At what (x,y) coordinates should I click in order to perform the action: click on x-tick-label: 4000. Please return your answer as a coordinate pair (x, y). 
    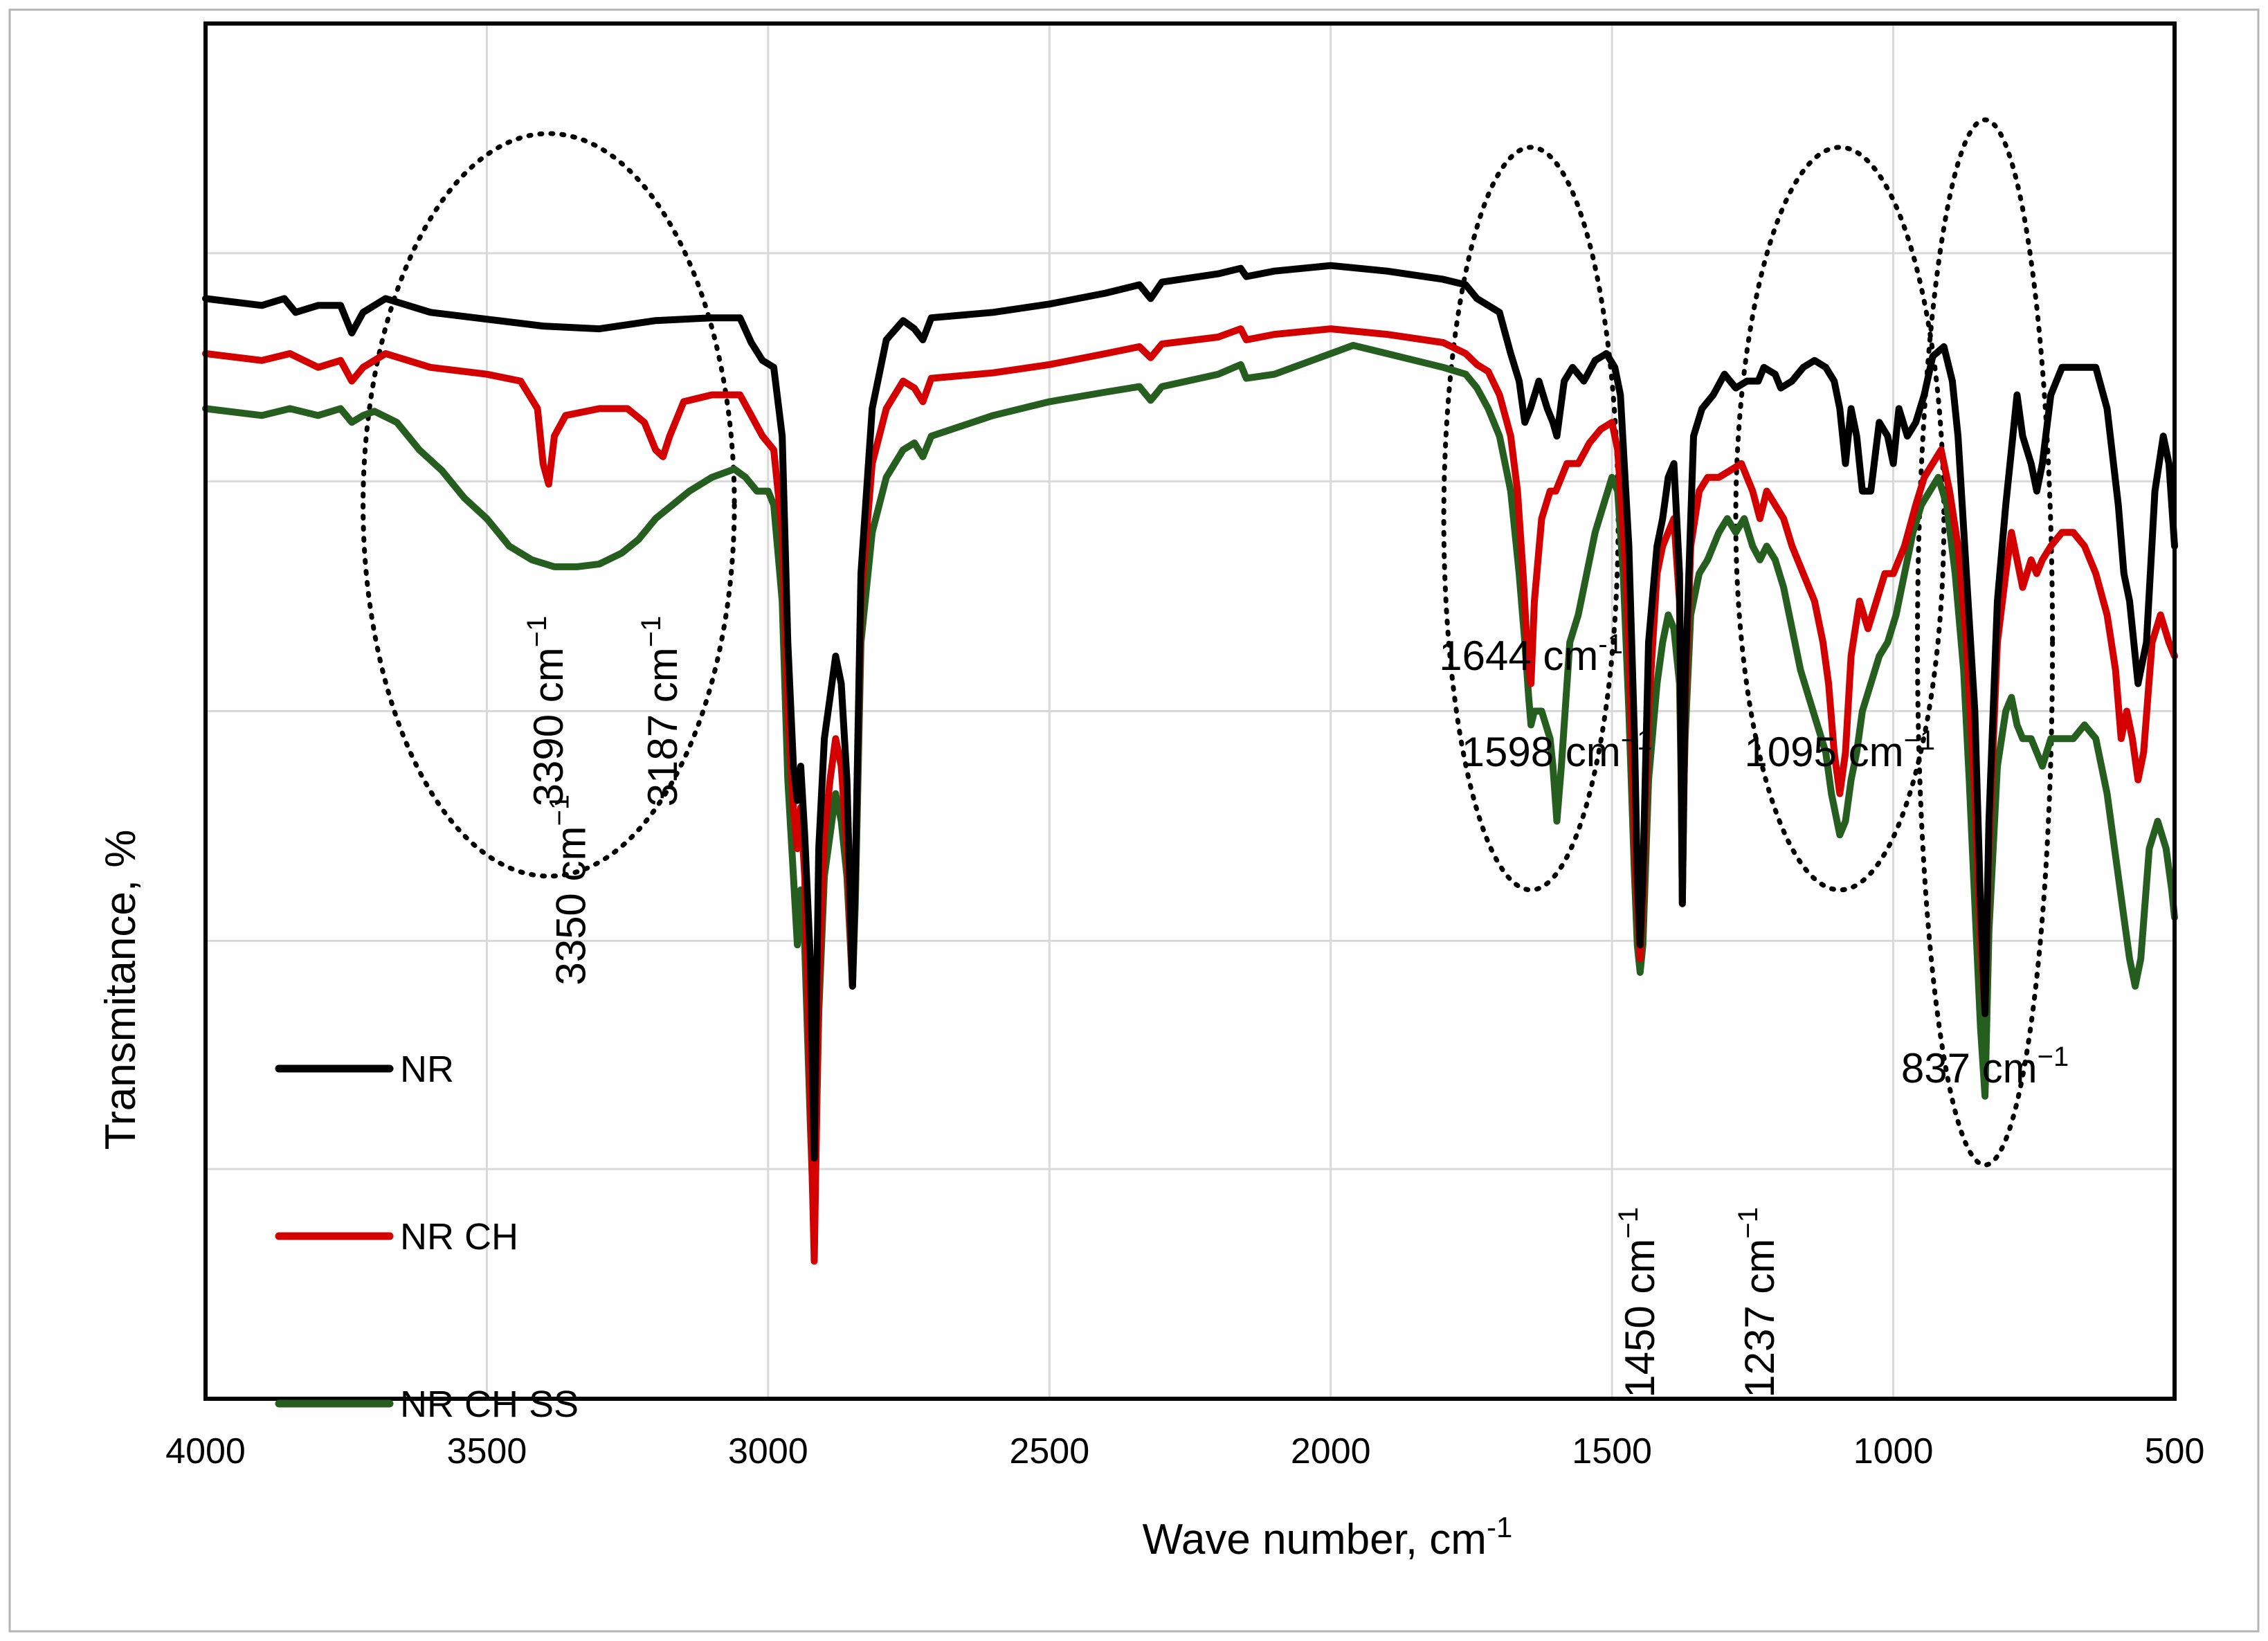
    Looking at the image, I should click on (206, 1451).